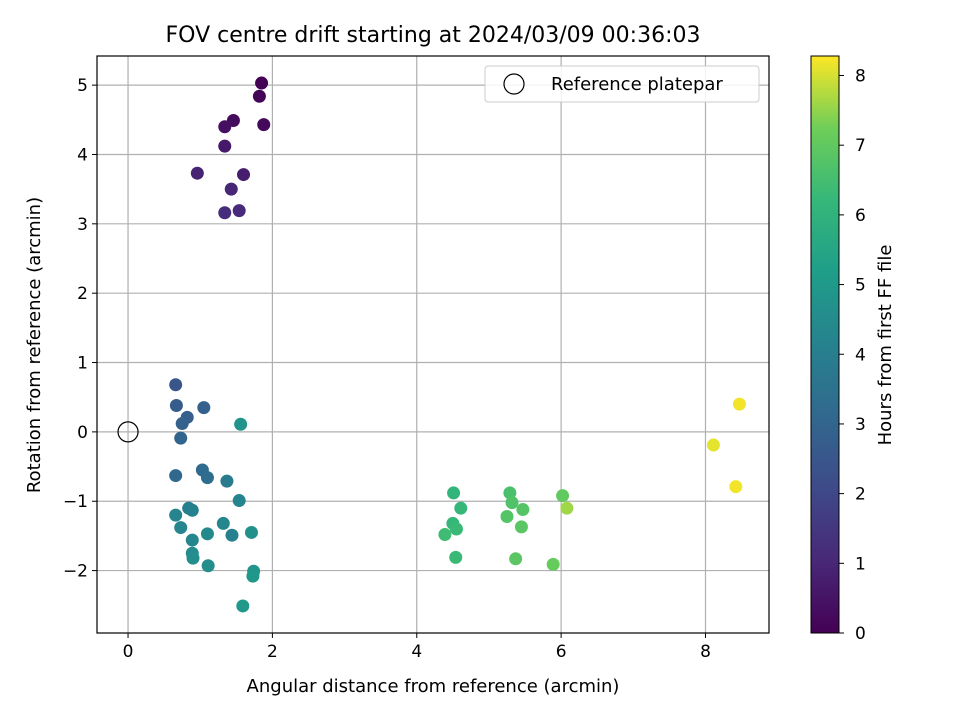 The height and width of the screenshot is (724, 960). What do you see at coordinates (637, 84) in the screenshot?
I see `legend-reference-label: Reference platepar` at bounding box center [637, 84].